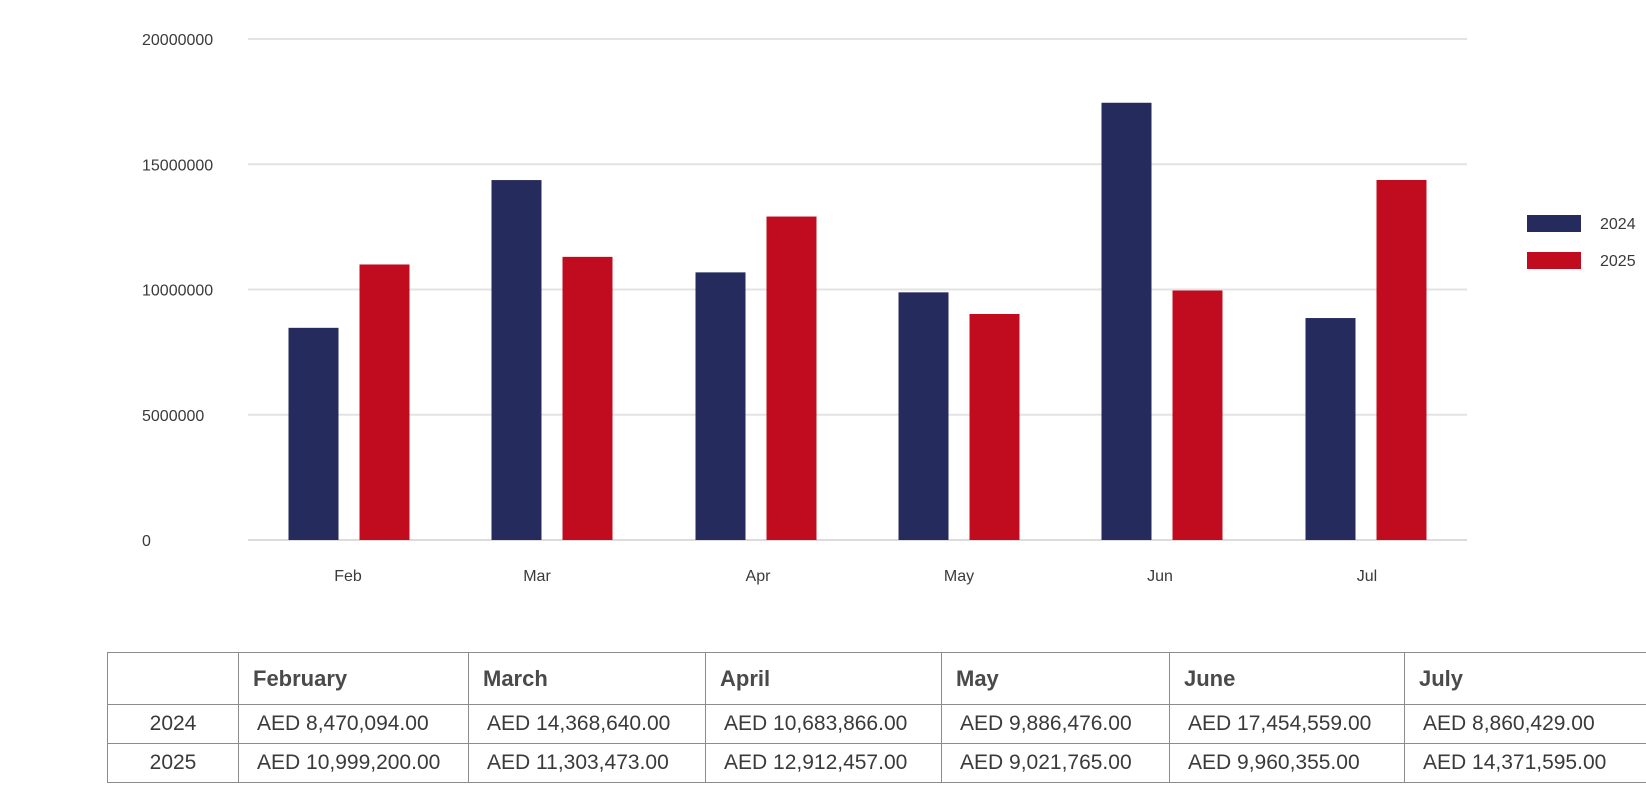  I want to click on column-header: May, so click(1055, 678).